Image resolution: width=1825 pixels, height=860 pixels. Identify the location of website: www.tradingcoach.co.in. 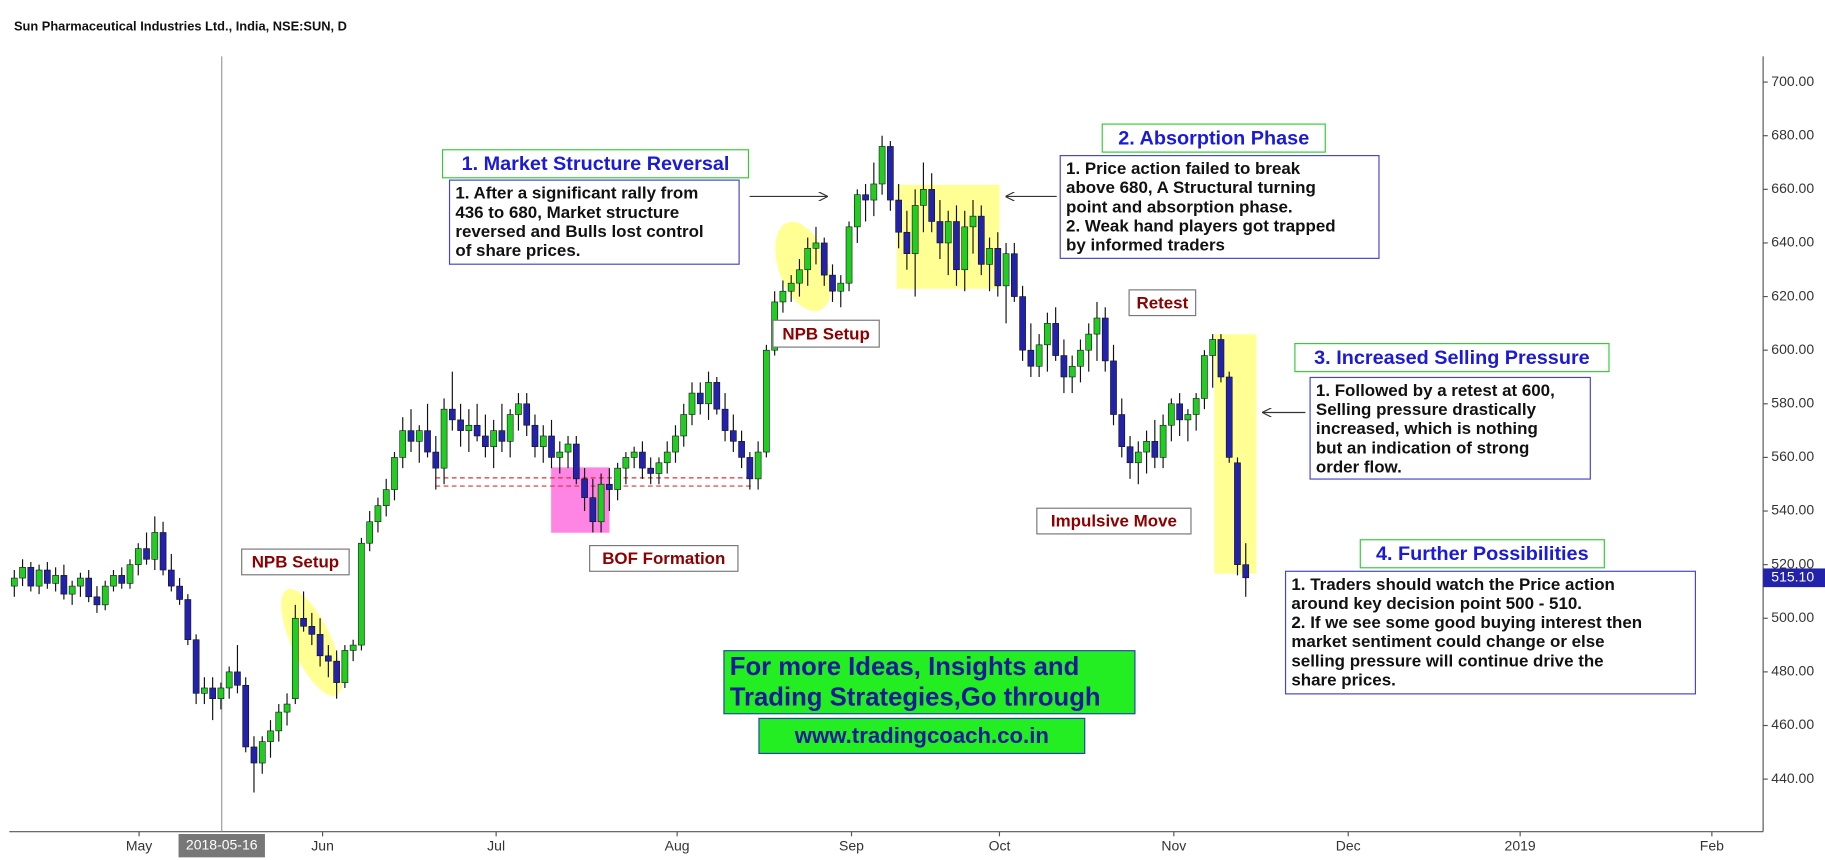
(921, 735).